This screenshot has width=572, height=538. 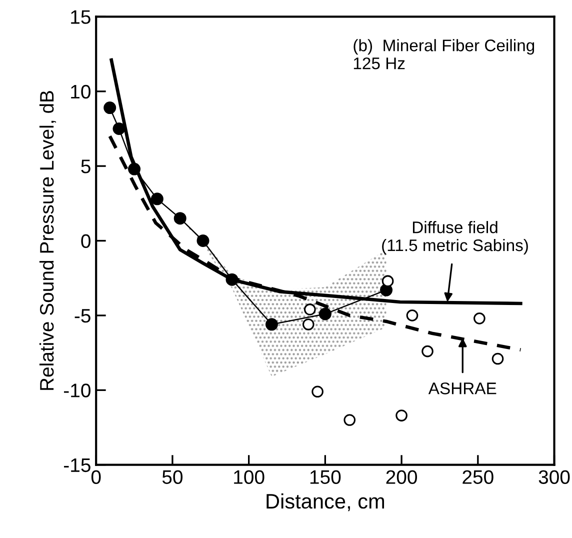 What do you see at coordinates (172, 477) in the screenshot?
I see `x-tick-label: 50` at bounding box center [172, 477].